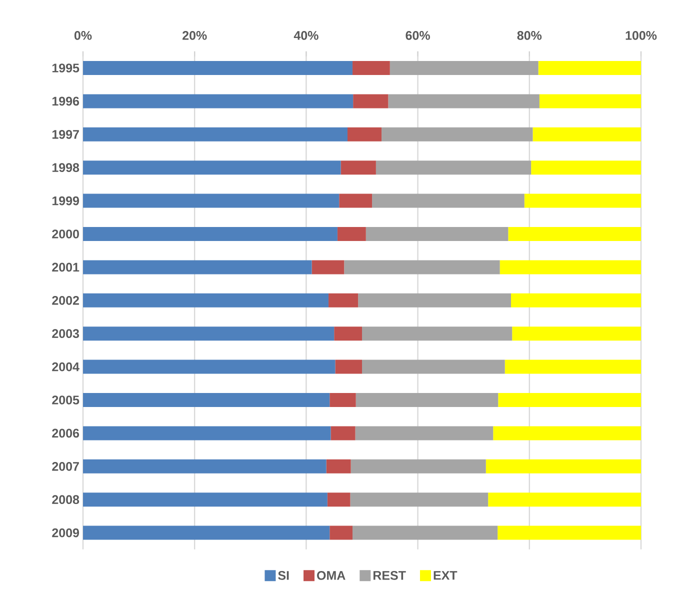  Describe the element at coordinates (66, 367) in the screenshot. I see `y-tick-label: 2004` at that location.